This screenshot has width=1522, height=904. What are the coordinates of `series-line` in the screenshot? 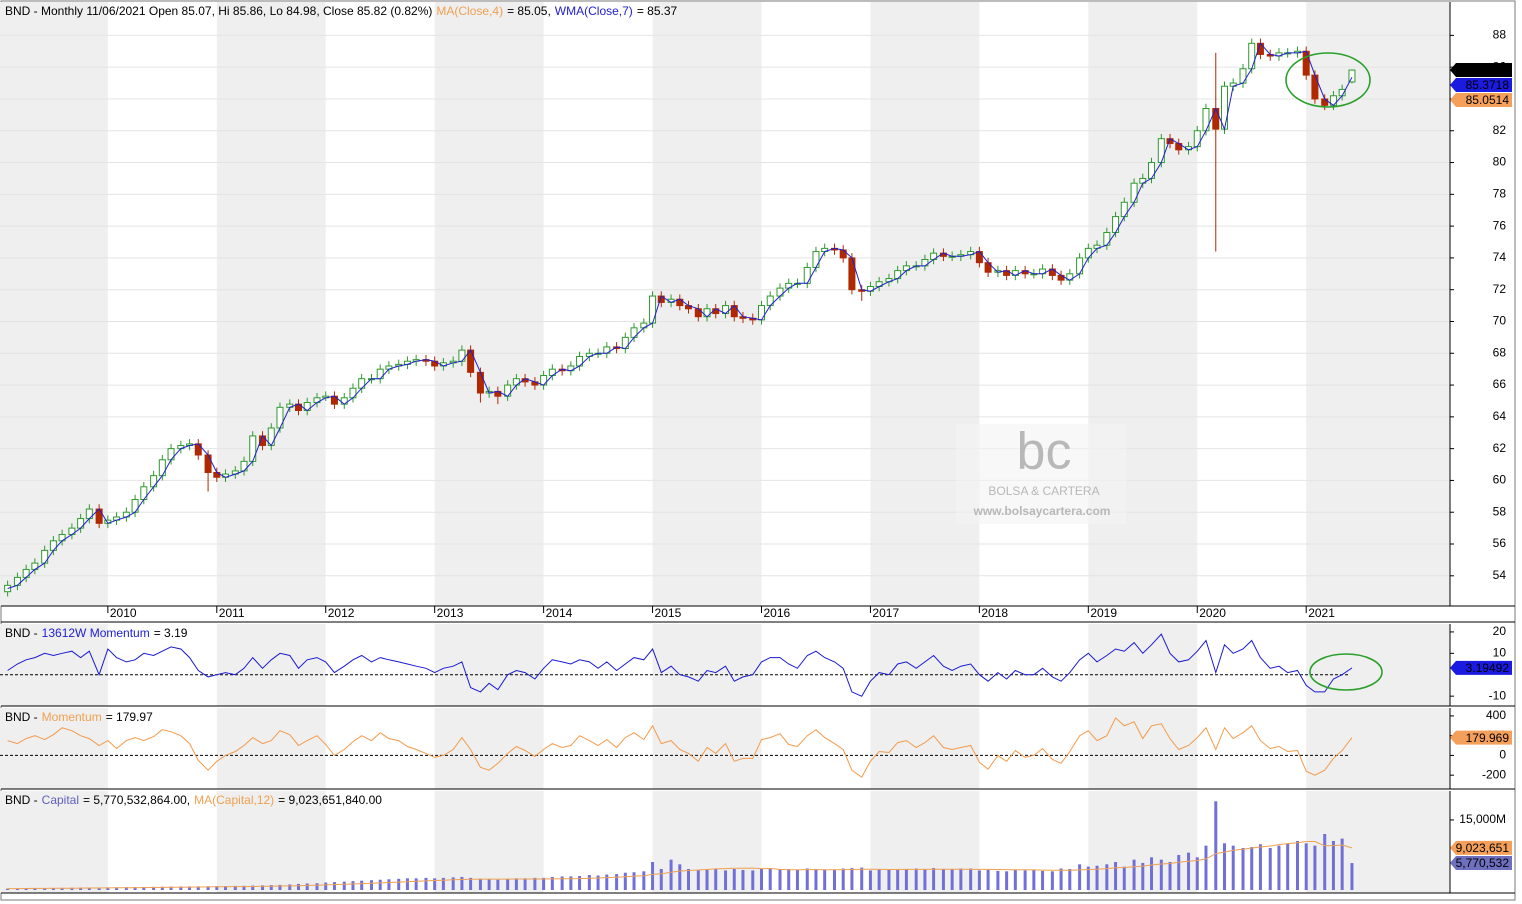 It's located at (680, 665).